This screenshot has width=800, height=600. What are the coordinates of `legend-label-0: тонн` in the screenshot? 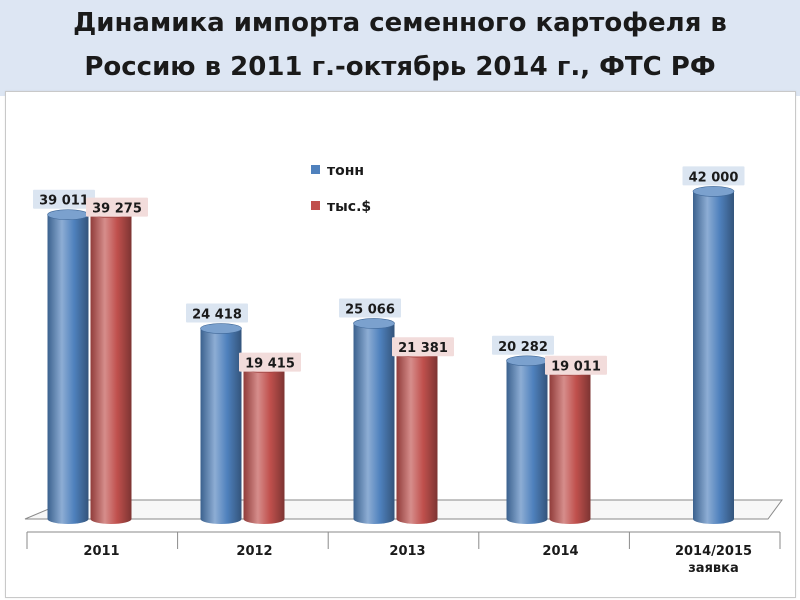 It's located at (345, 171).